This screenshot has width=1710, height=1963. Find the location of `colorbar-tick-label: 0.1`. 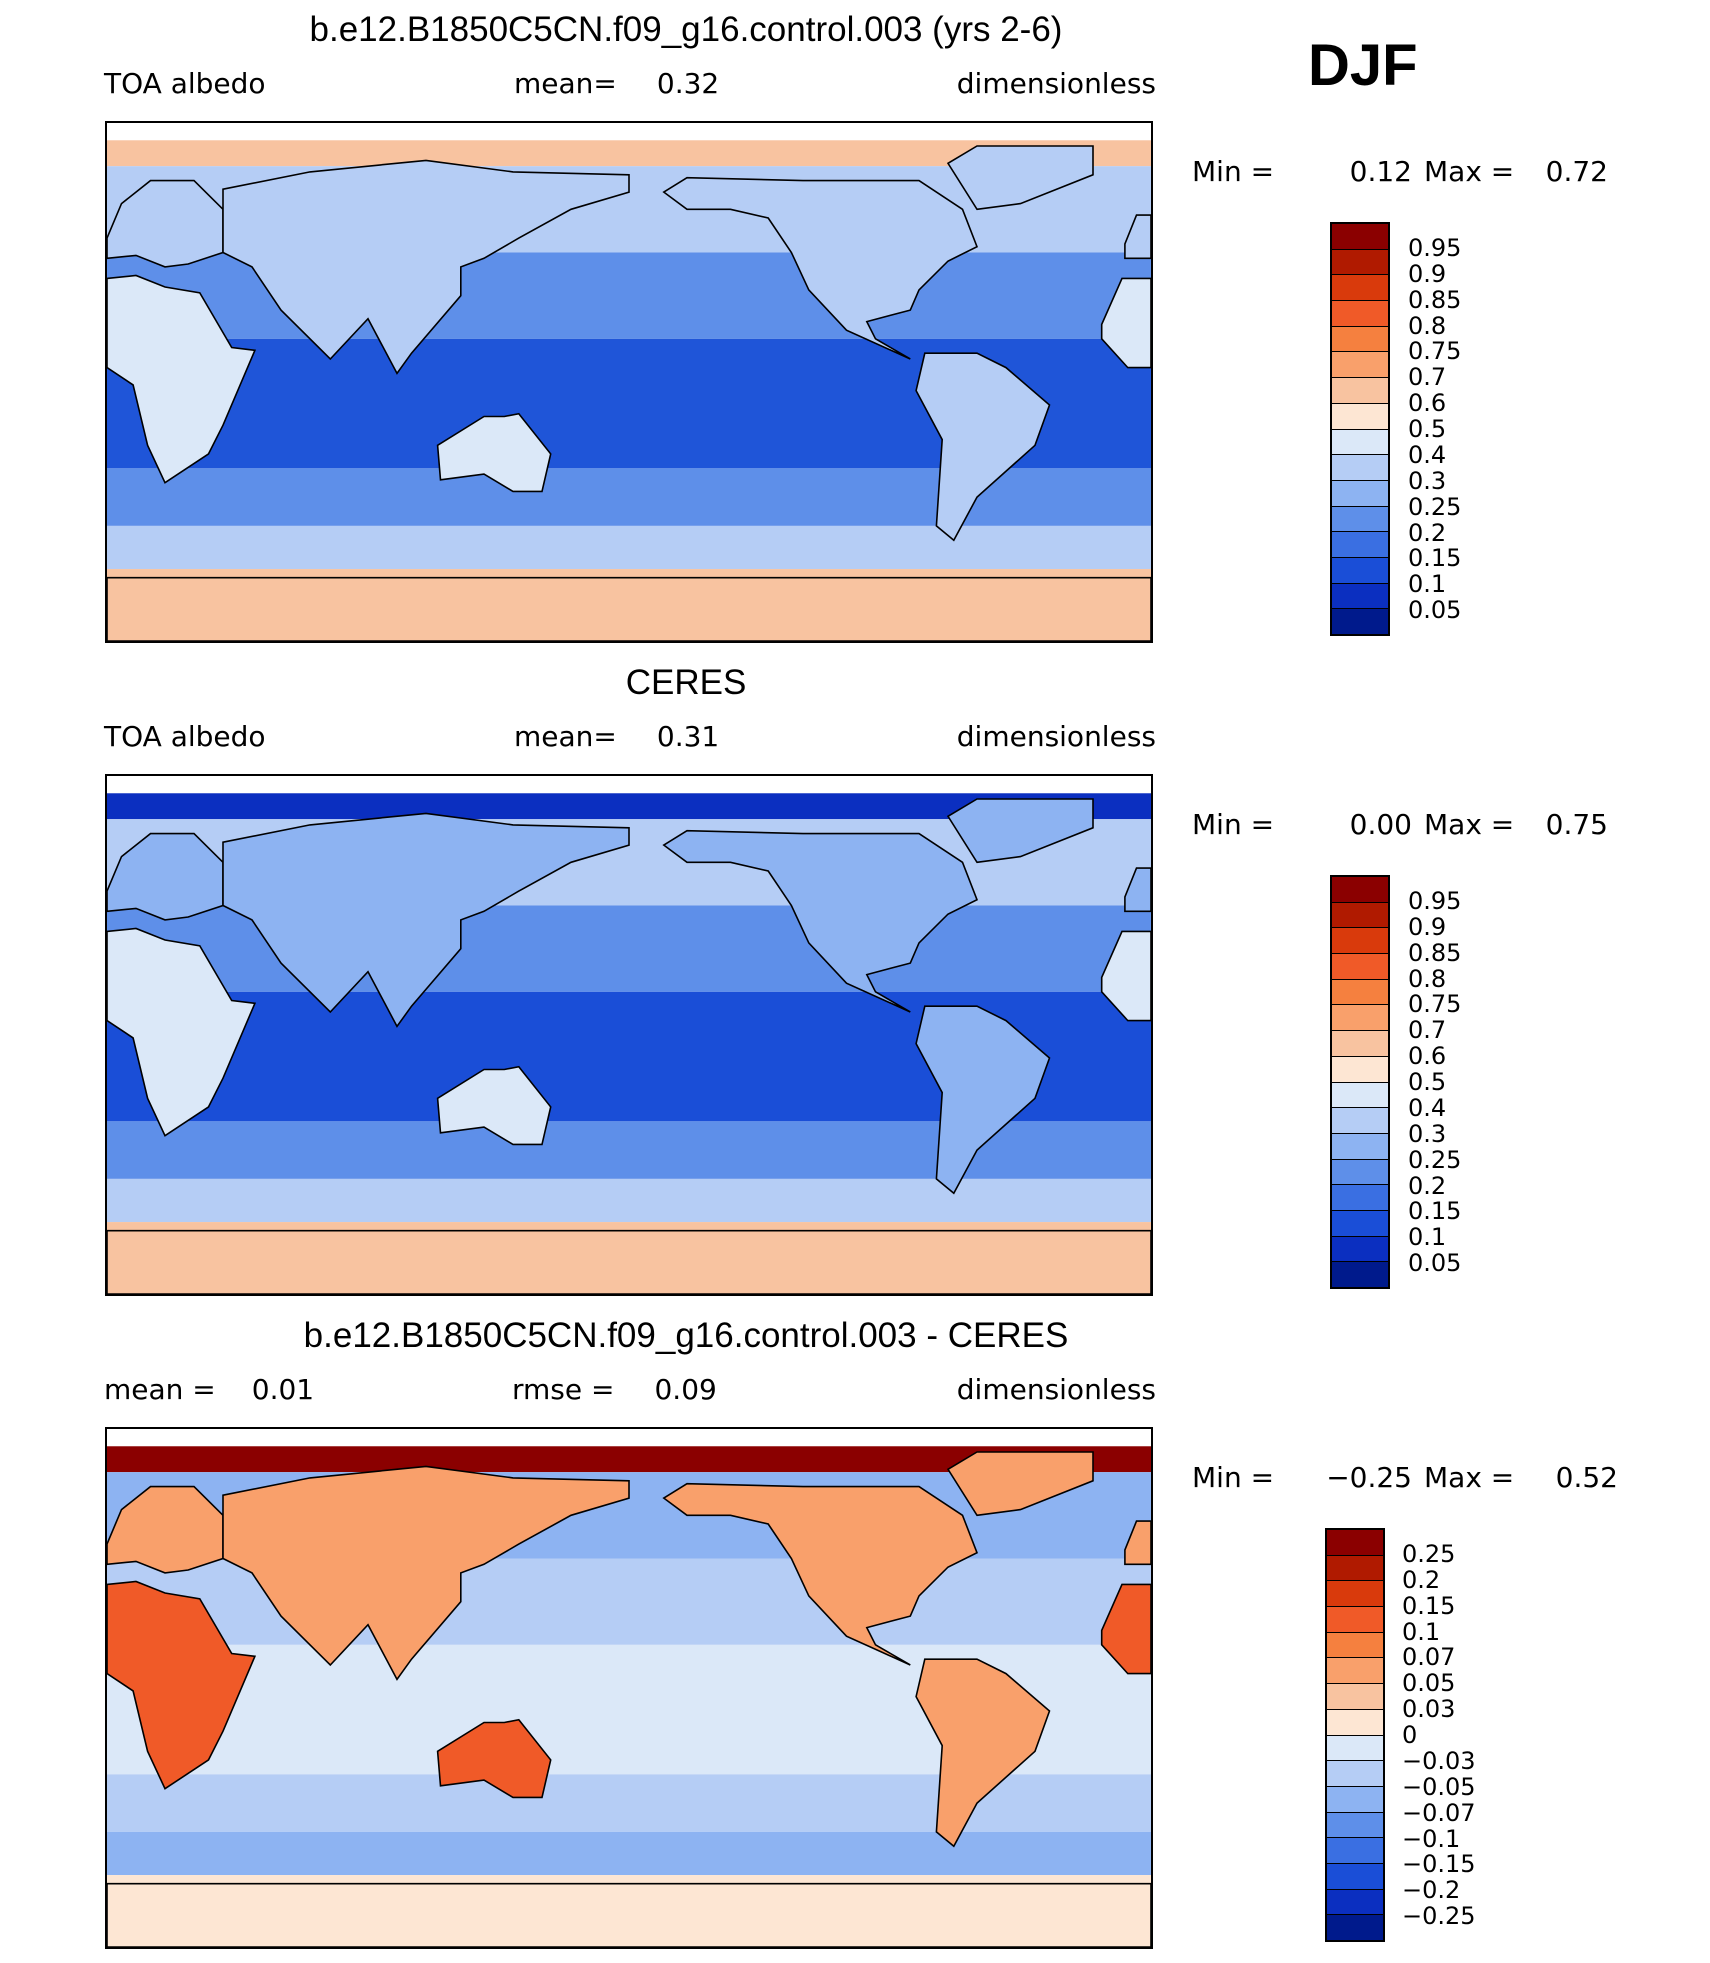

colorbar-tick-label: 0.1 is located at coordinates (1427, 1237).